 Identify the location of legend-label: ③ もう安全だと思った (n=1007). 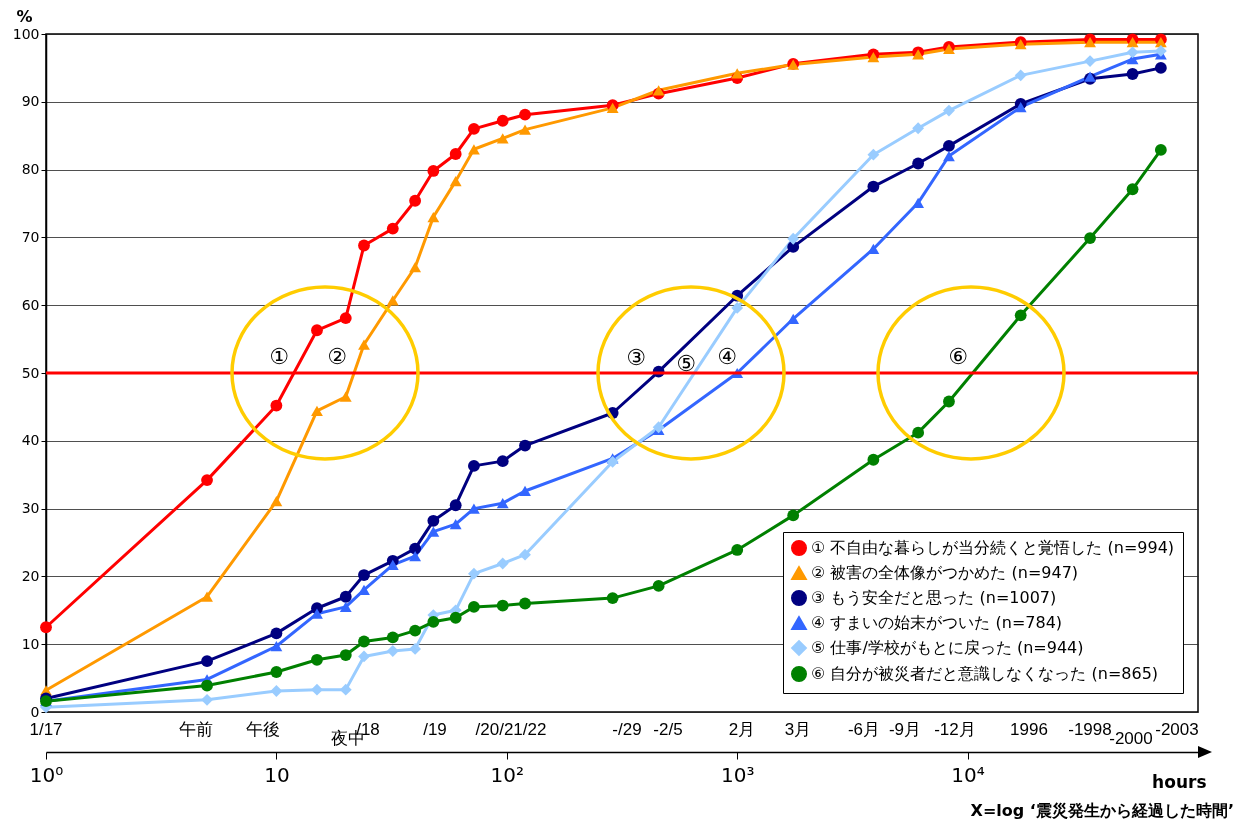
(934, 597).